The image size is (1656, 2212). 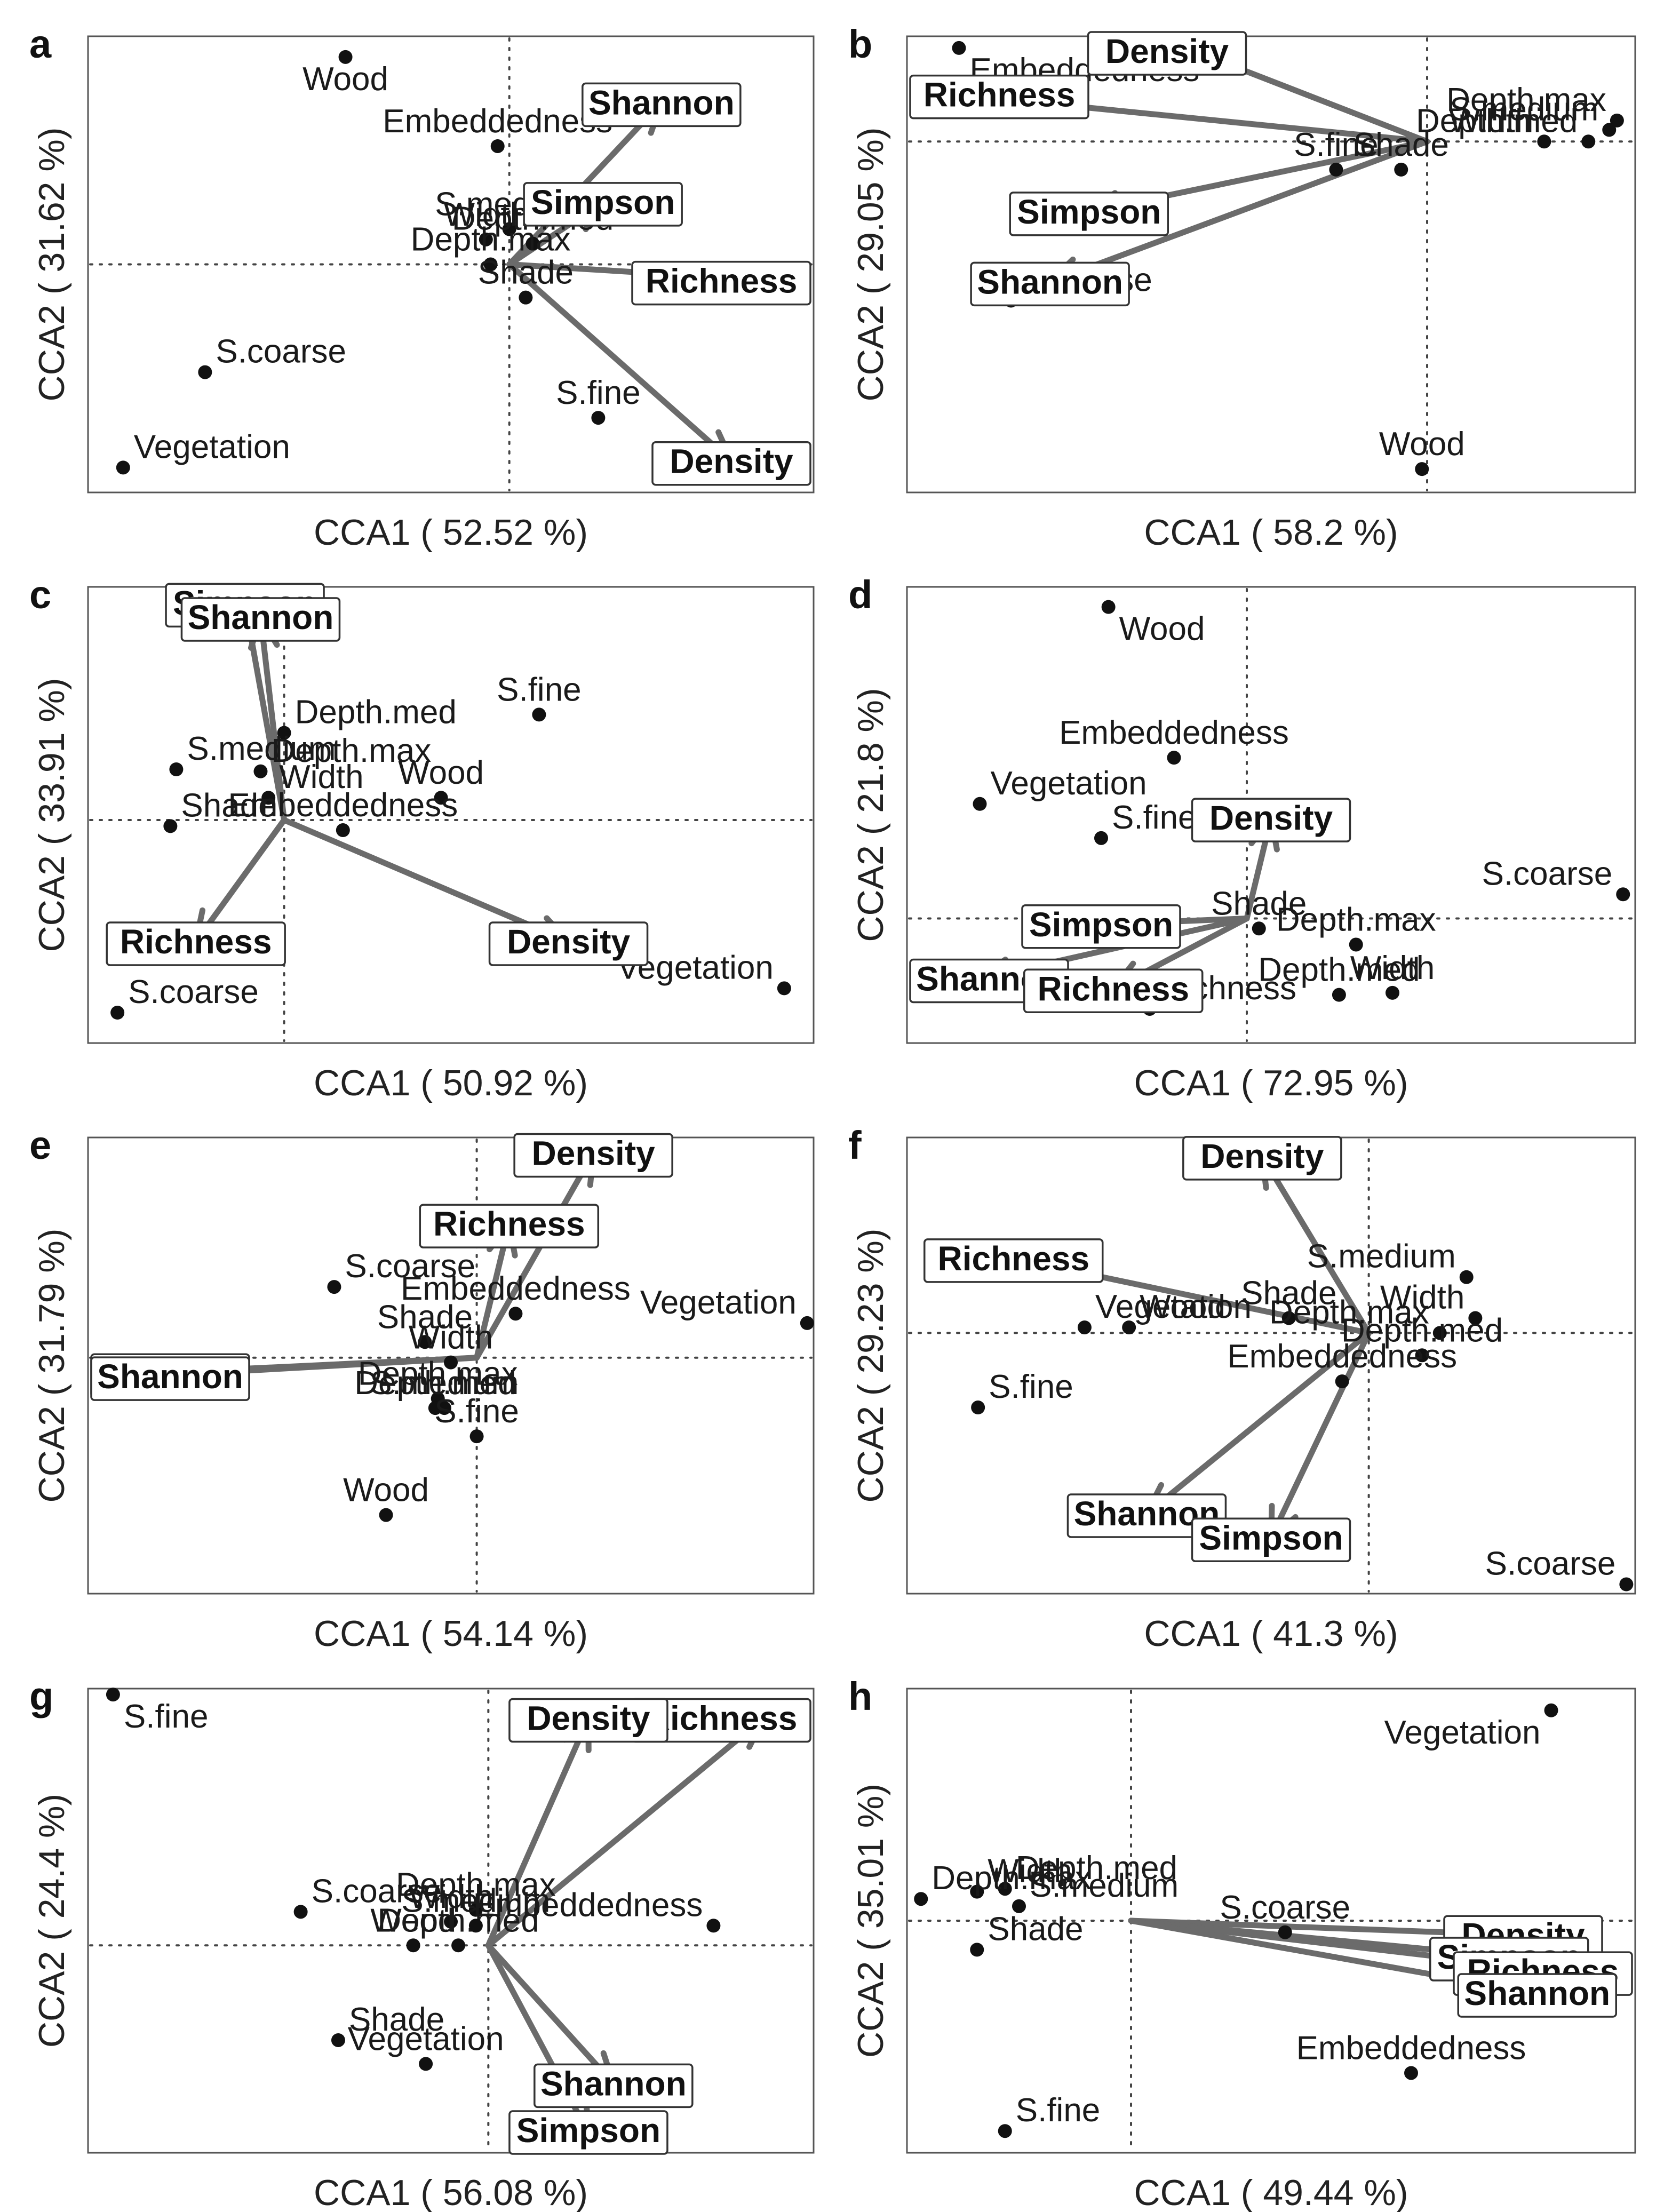 I want to click on x-axis-label: CCA1 ( 49.44 %), so click(x=1271, y=2192).